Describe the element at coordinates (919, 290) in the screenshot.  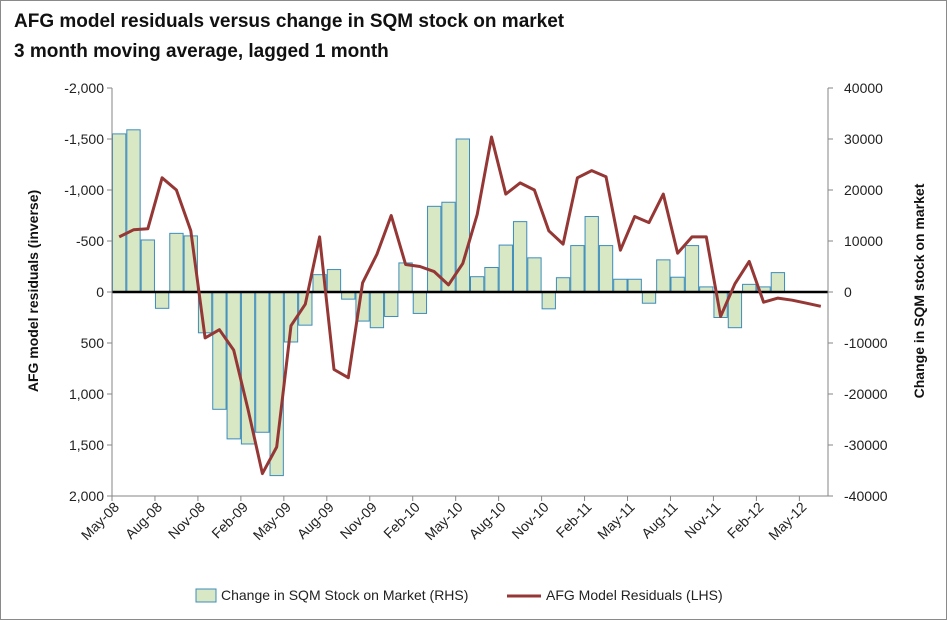
I see `right-axis-title: Change in SQM stock on market` at that location.